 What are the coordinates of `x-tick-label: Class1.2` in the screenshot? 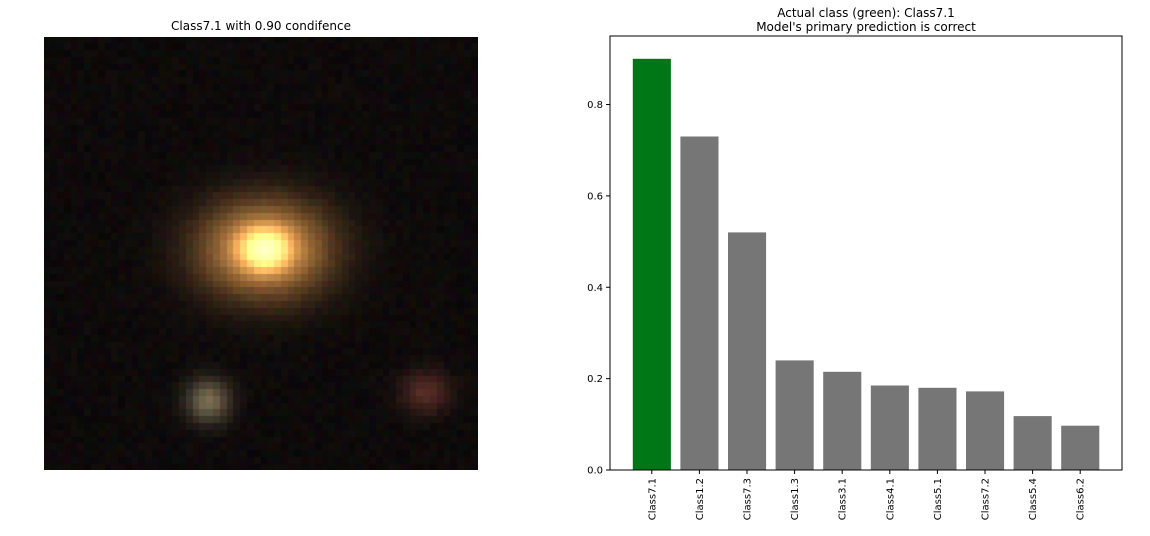 It's located at (700, 499).